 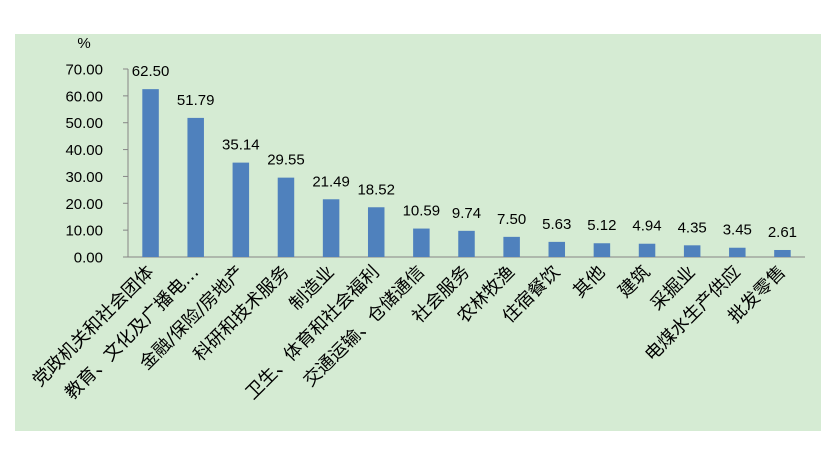 What do you see at coordinates (466, 213) in the screenshot?
I see `value-label: 9.74` at bounding box center [466, 213].